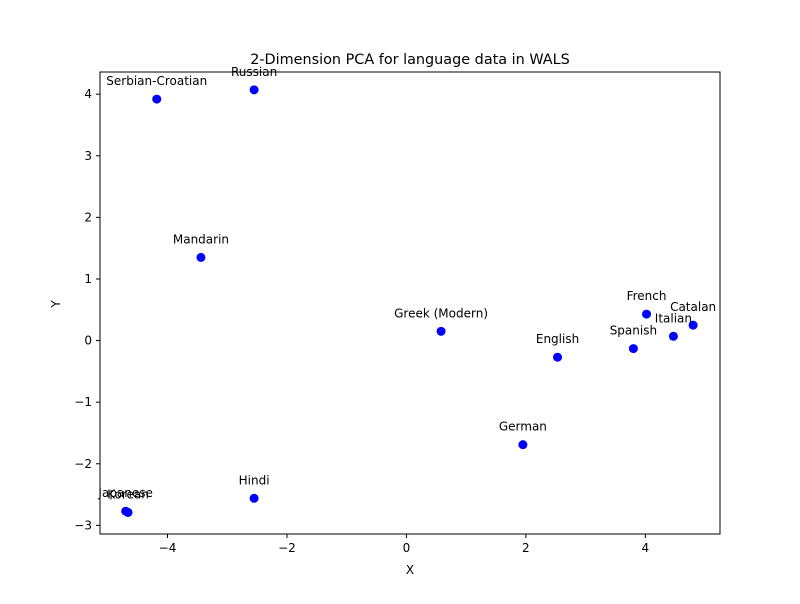  What do you see at coordinates (633, 331) in the screenshot?
I see `point-label: Spanish` at bounding box center [633, 331].